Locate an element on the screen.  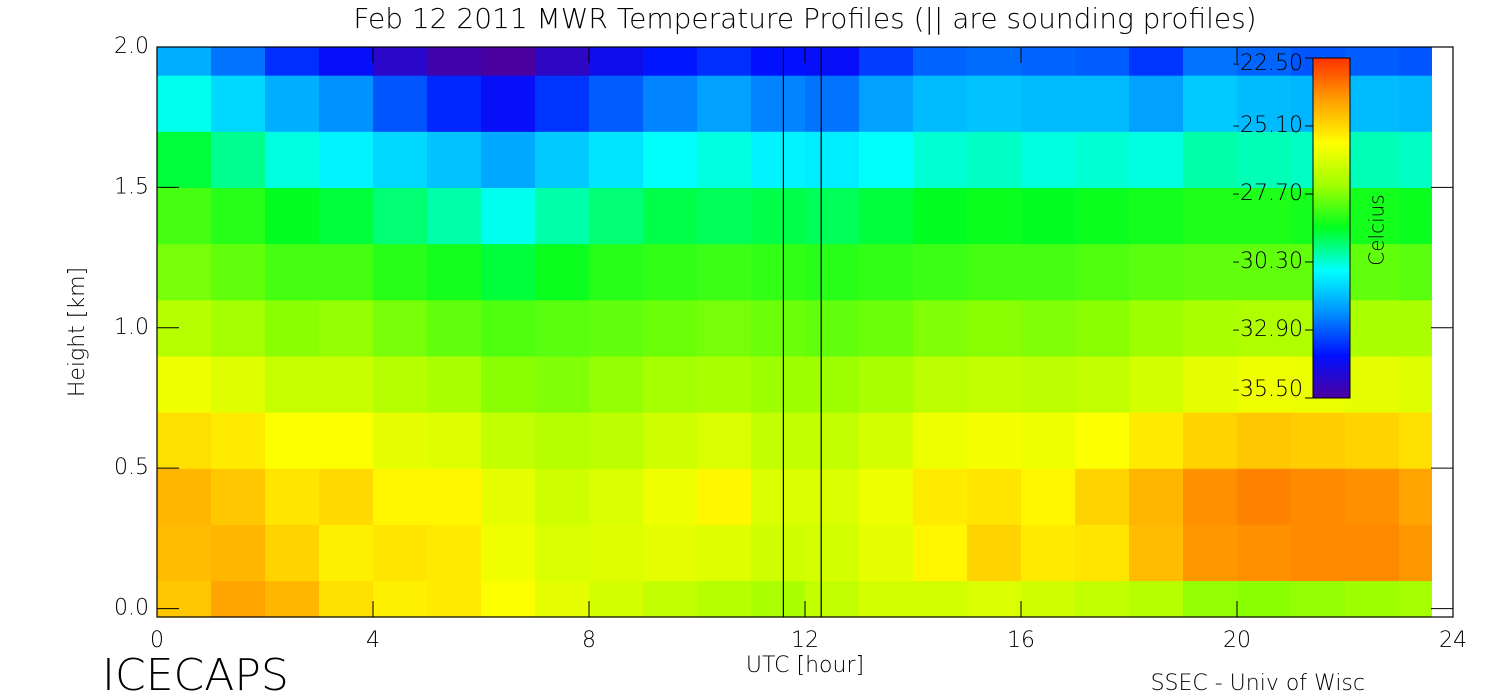
x-tick-label: 0 is located at coordinates (157, 640).